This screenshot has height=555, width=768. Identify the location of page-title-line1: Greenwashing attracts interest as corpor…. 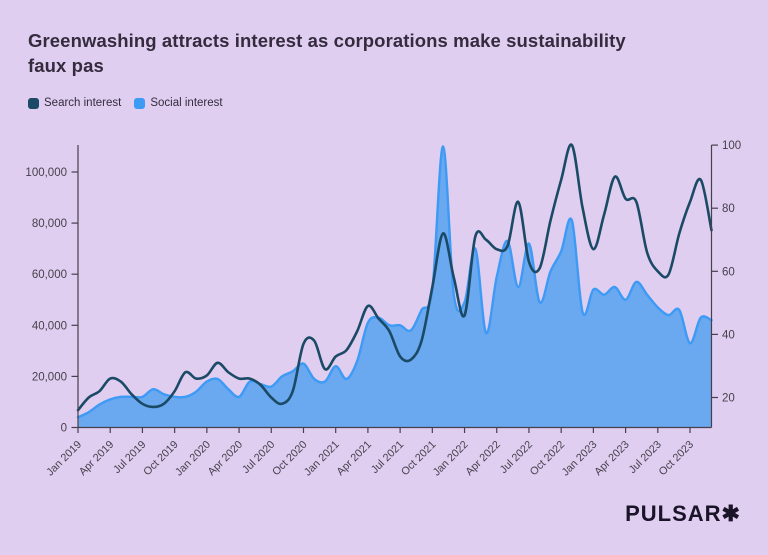
(327, 40).